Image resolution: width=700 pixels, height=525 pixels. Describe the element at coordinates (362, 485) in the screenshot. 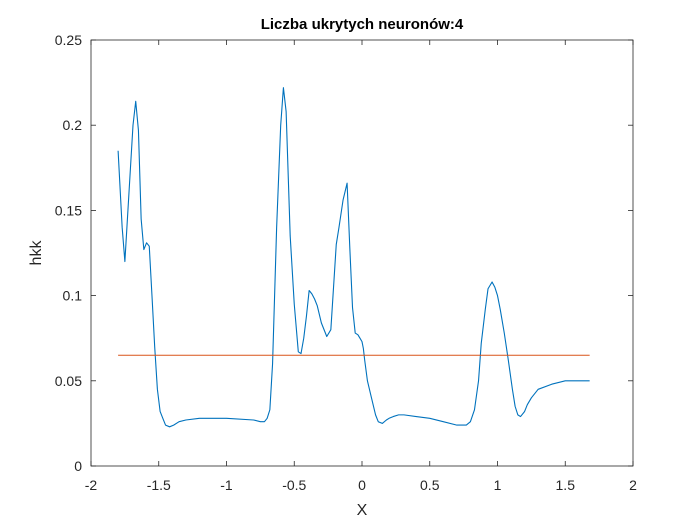

I see `x-tick-label: 0` at that location.